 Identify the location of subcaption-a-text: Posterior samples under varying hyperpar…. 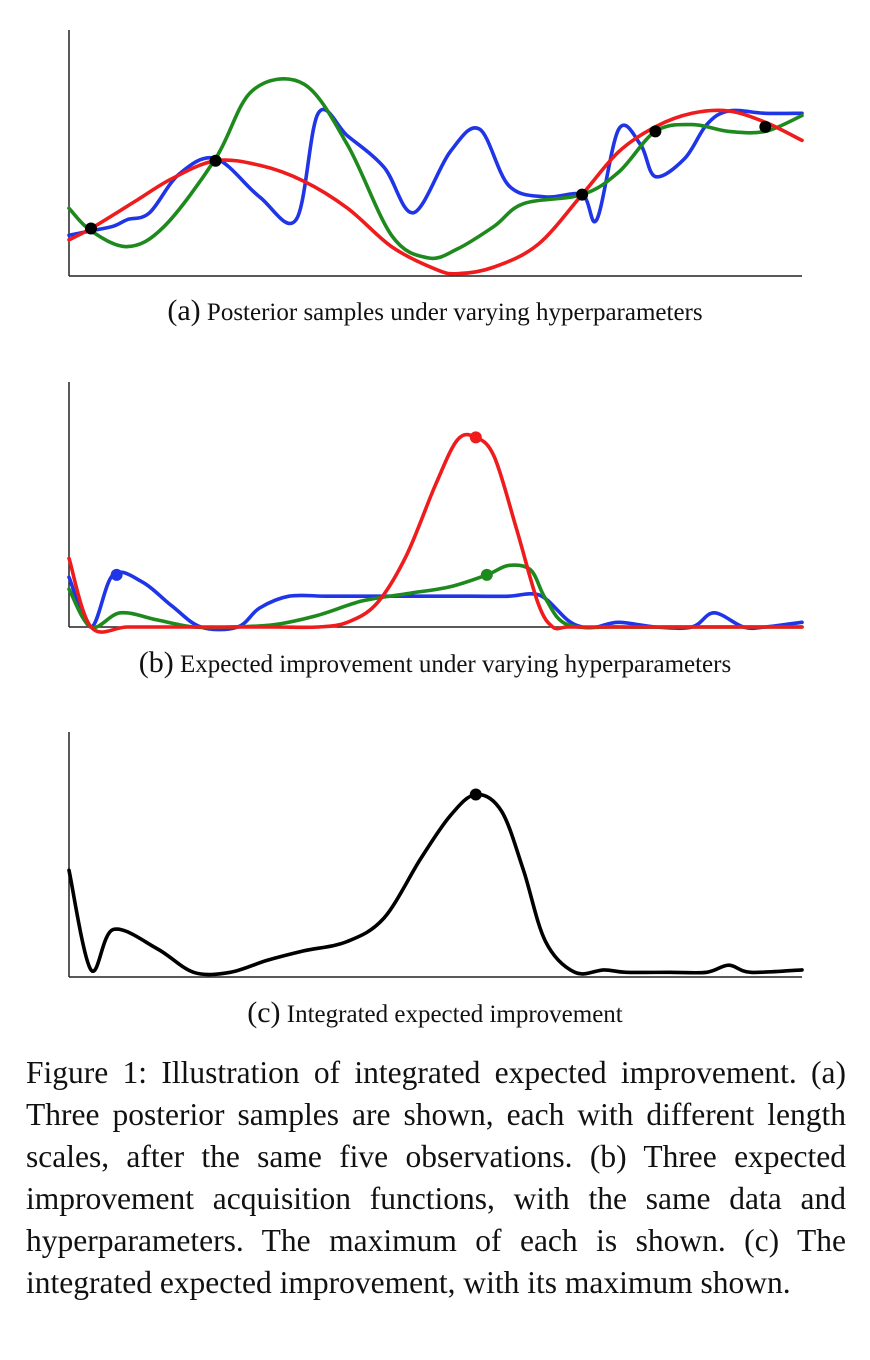
(454, 312).